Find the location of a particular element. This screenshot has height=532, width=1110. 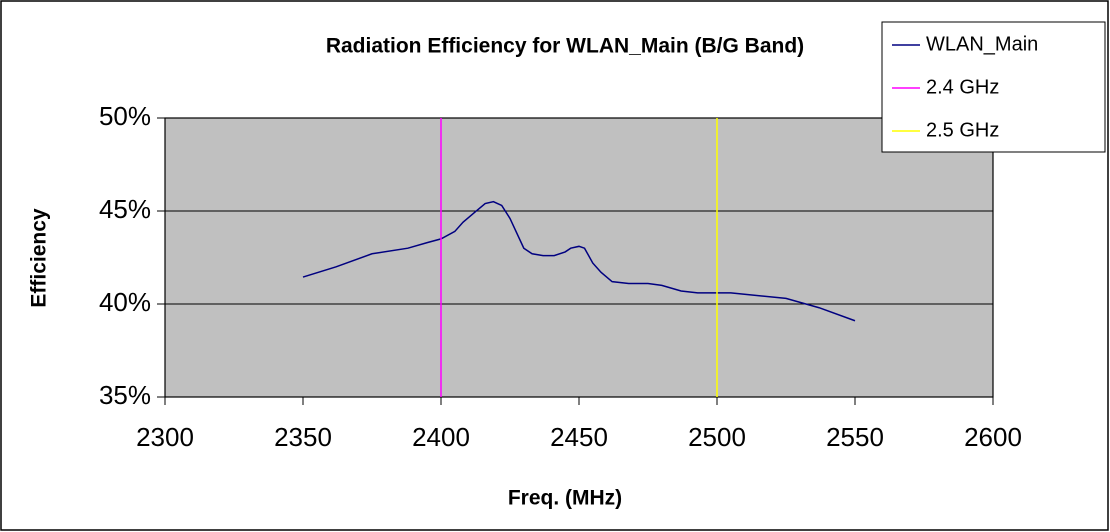

x-tick-label: 2350 is located at coordinates (303, 437).